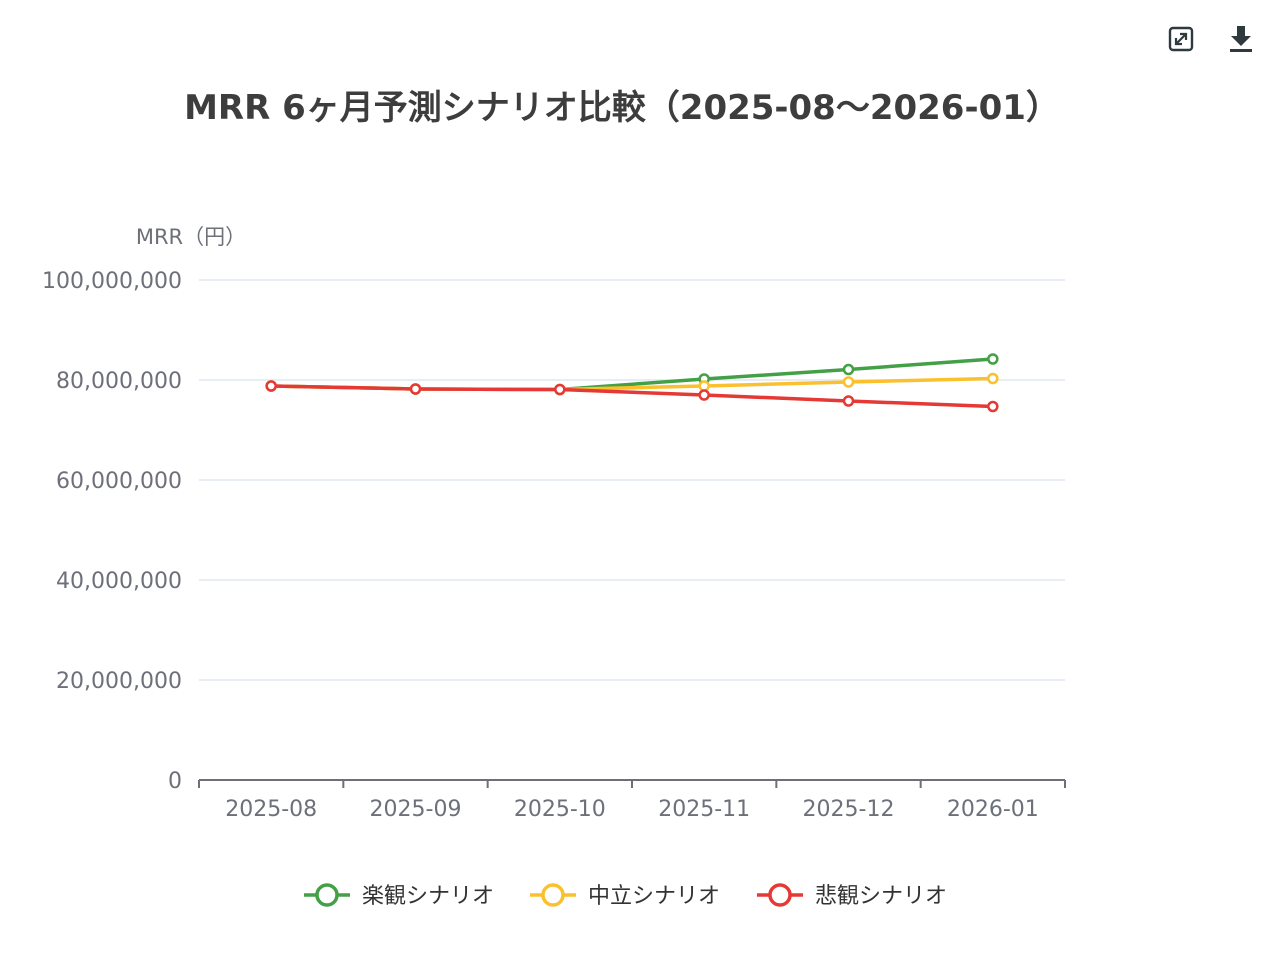 This screenshot has width=1276, height=966. What do you see at coordinates (654, 896) in the screenshot?
I see `legend-label: 中立シナリオ` at bounding box center [654, 896].